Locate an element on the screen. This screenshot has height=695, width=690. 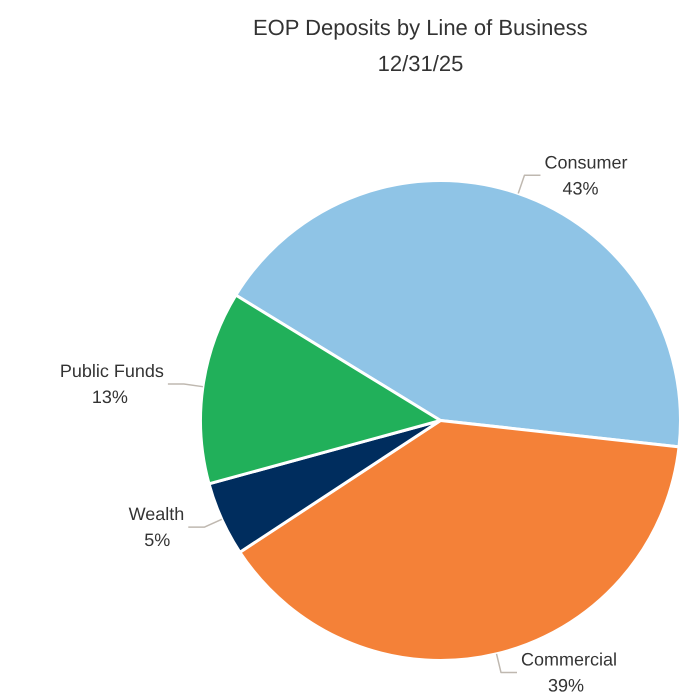
data-label: 39% is located at coordinates (566, 685).